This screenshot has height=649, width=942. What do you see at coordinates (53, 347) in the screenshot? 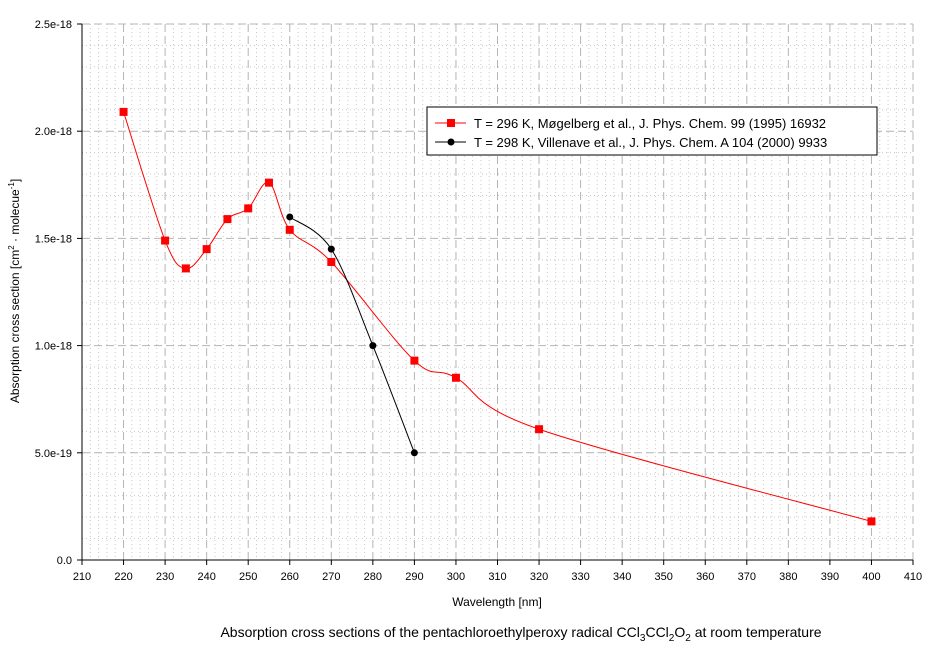
I see `y-tick-label: 1.0e-18` at bounding box center [53, 347].